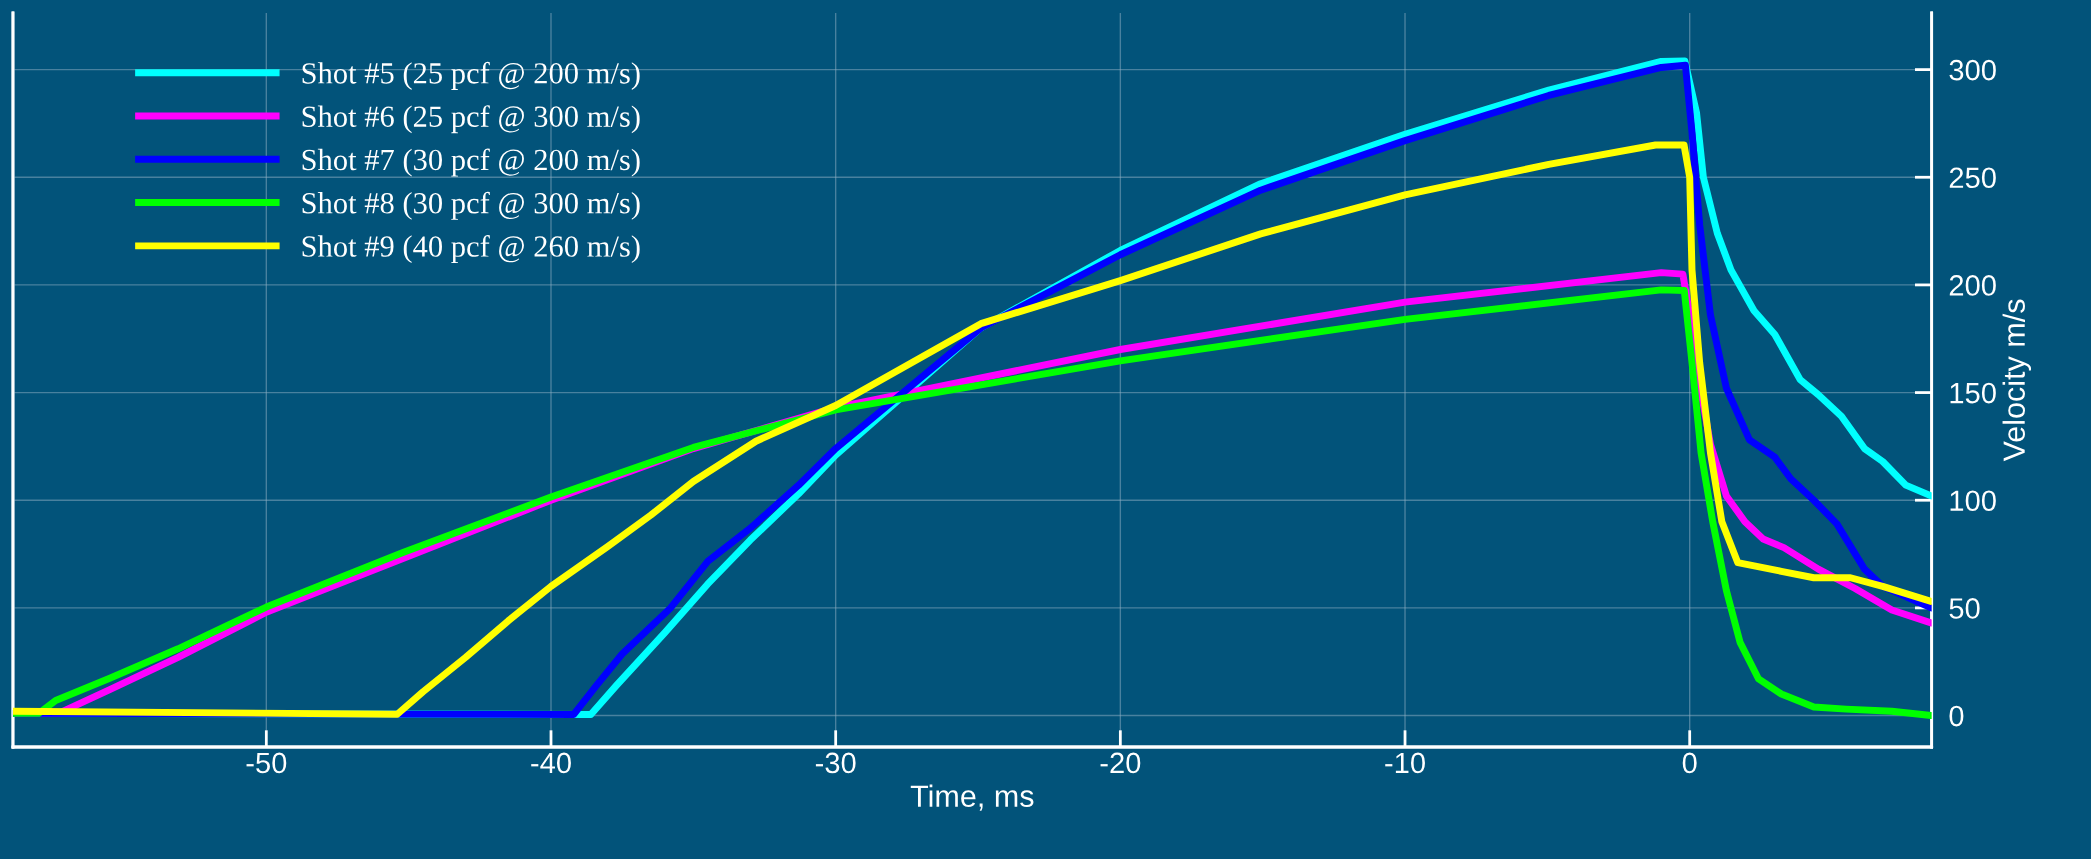 This screenshot has height=859, width=2091. What do you see at coordinates (471, 75) in the screenshot?
I see `legend-label: Shot #5 (25 pcf @ 200 m/s)` at bounding box center [471, 75].